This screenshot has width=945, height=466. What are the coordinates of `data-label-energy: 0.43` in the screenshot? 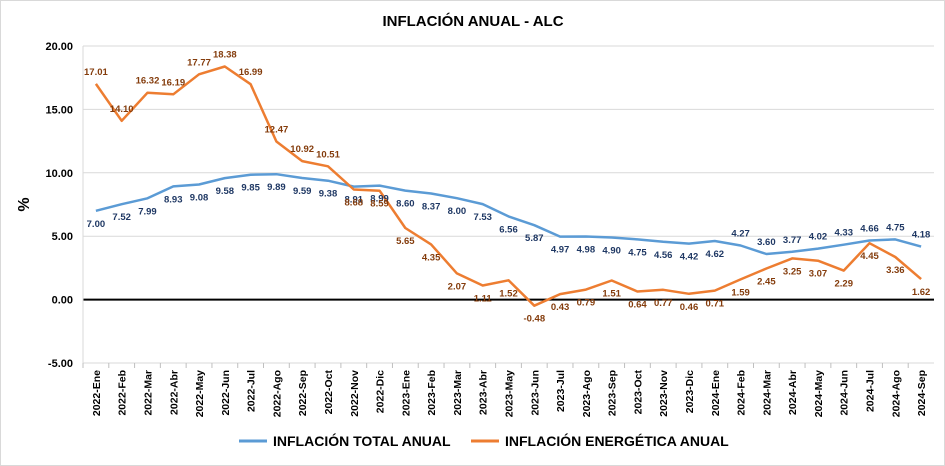 It's located at (560, 307).